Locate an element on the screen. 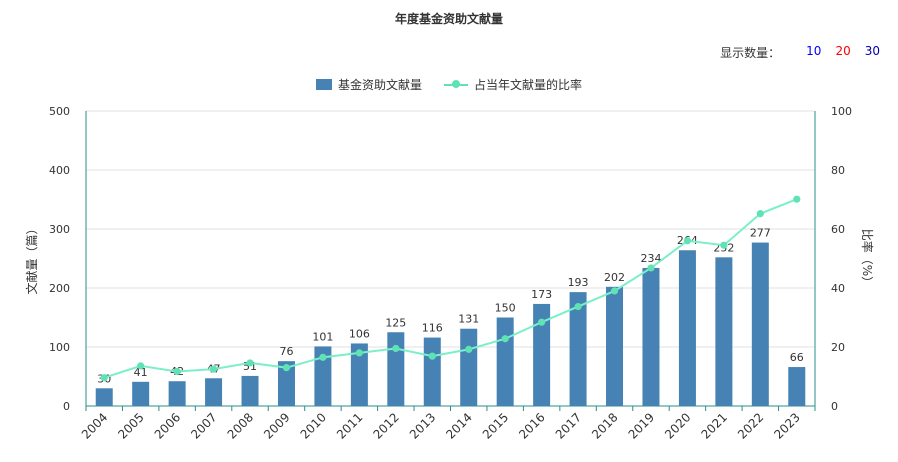 This screenshot has width=898, height=462. y-right-tick-label: 0 is located at coordinates (834, 406).